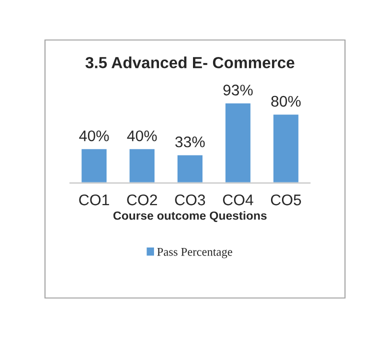 This screenshot has height=345, width=385. Describe the element at coordinates (238, 200) in the screenshot. I see `x-tick-label: CO4` at that location.